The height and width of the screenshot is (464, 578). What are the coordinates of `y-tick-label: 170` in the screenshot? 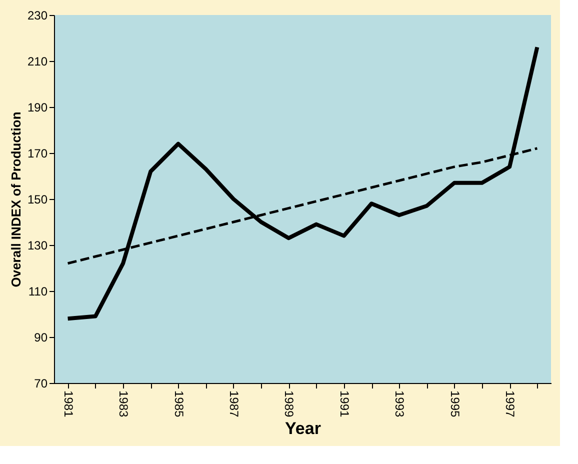 It's located at (37, 153).